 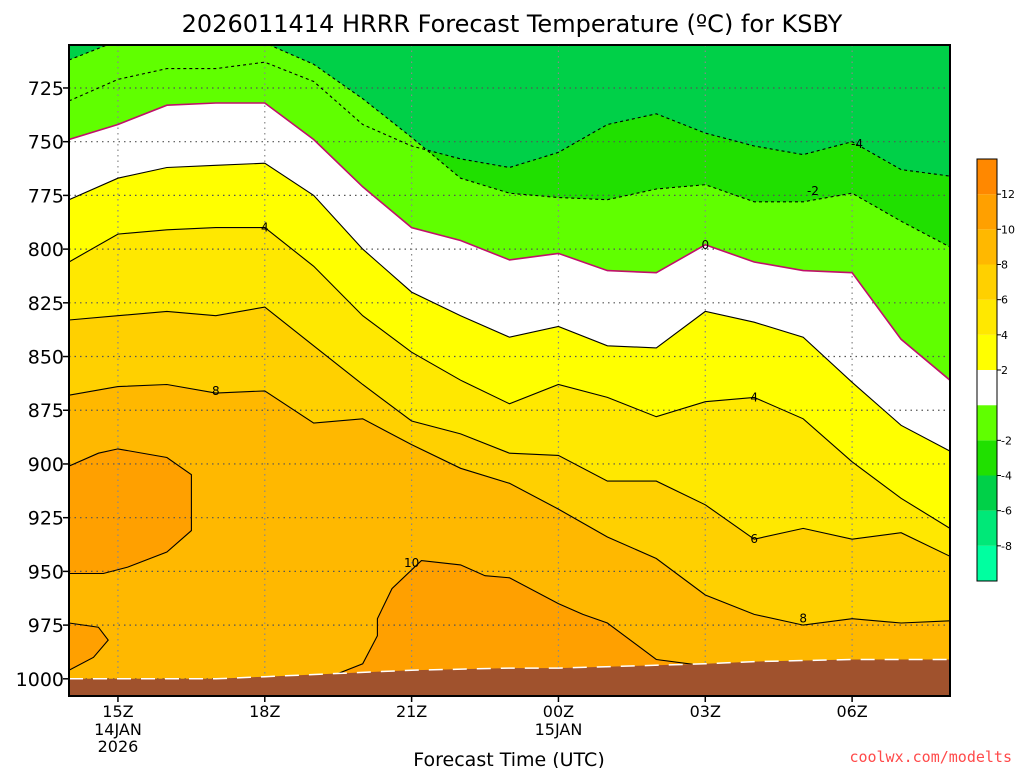 What do you see at coordinates (46, 572) in the screenshot?
I see `y-tick-label: 950` at bounding box center [46, 572].